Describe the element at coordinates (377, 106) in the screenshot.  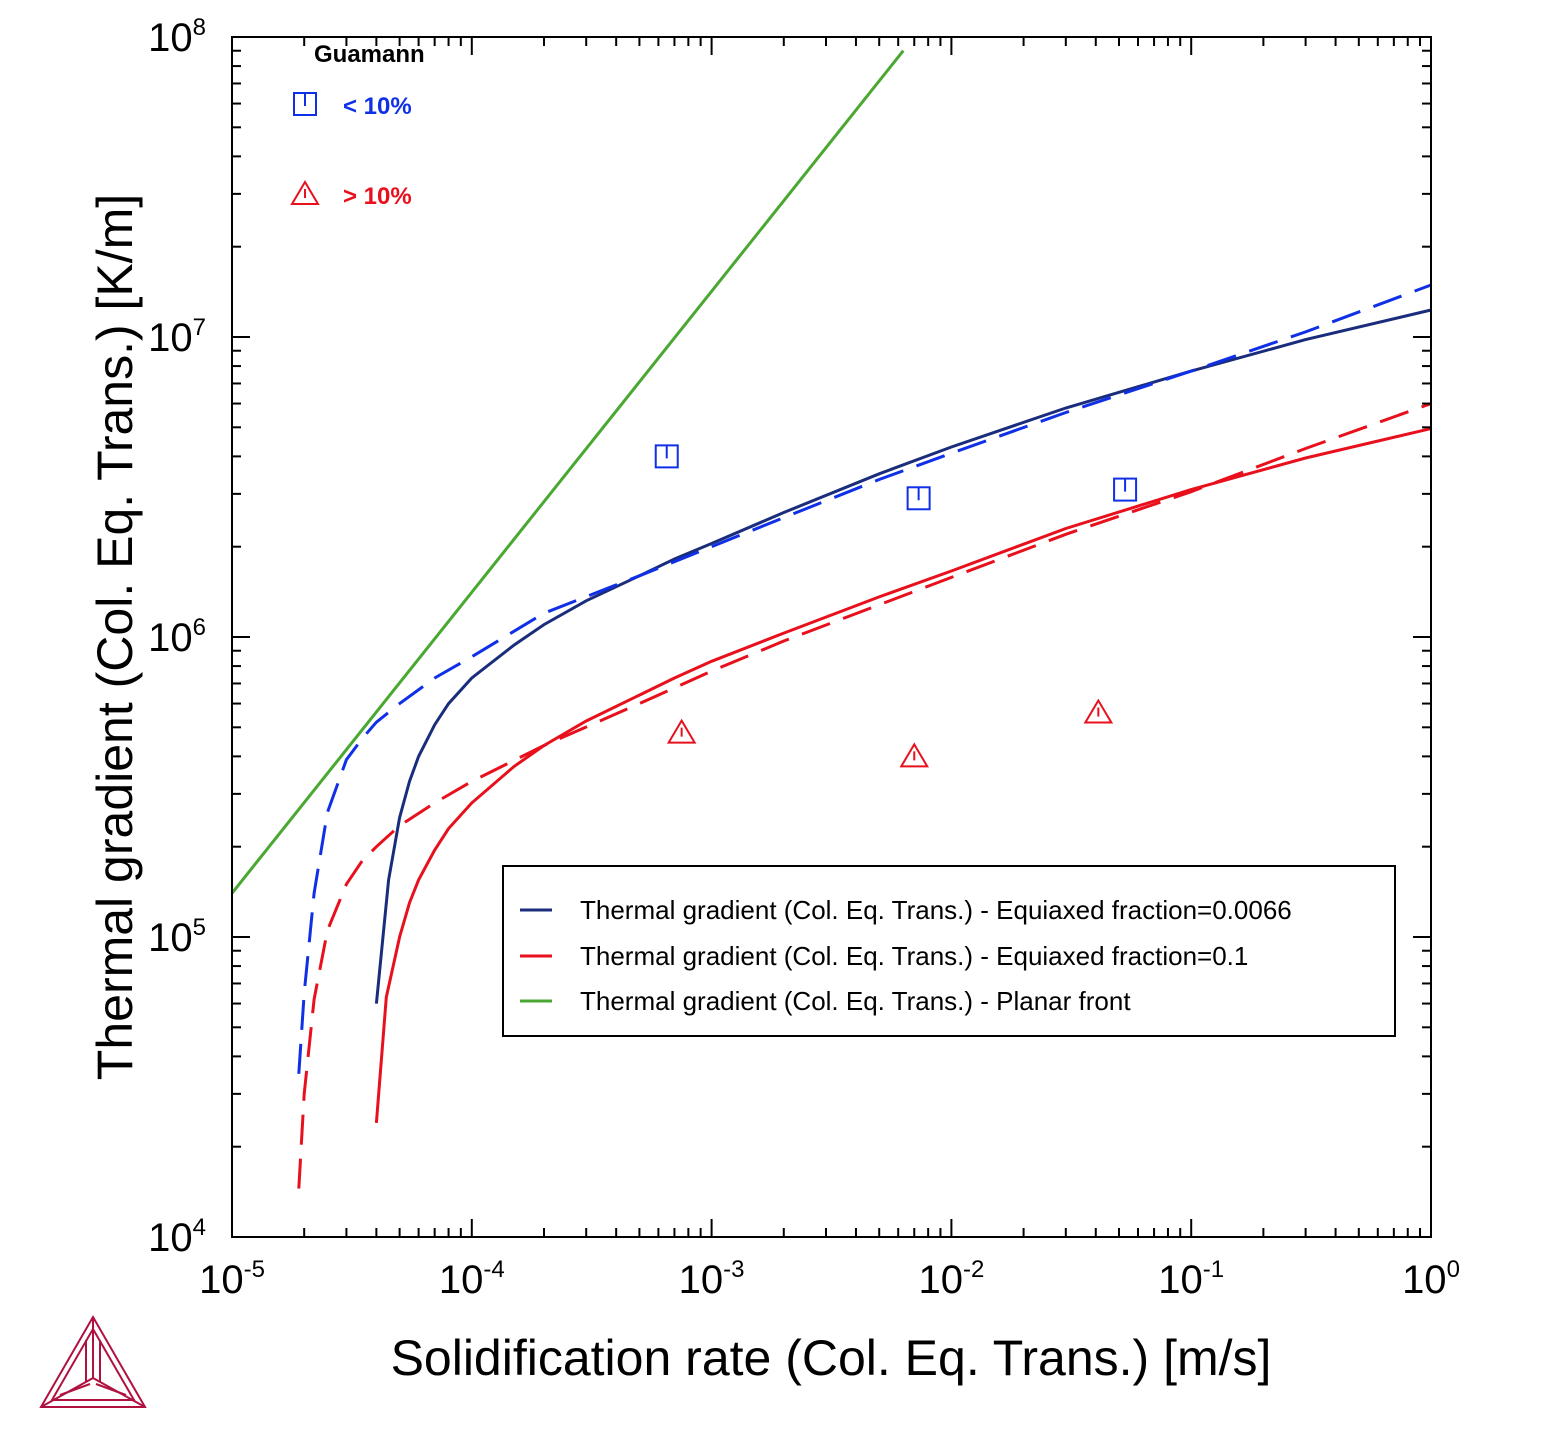
I see `experimental-legend-label-0: < 10%` at that location.